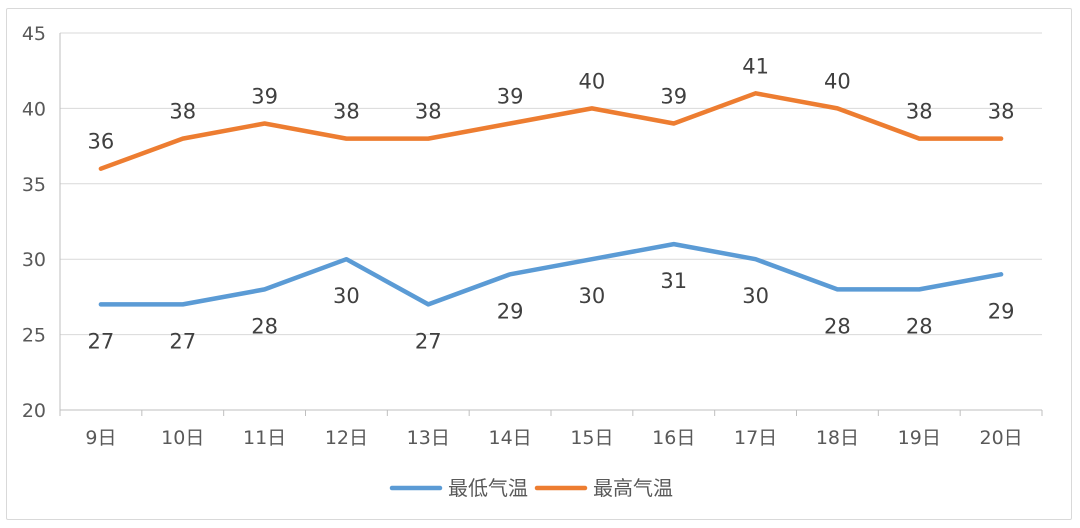  I want to click on data-label: 36, so click(101, 142).